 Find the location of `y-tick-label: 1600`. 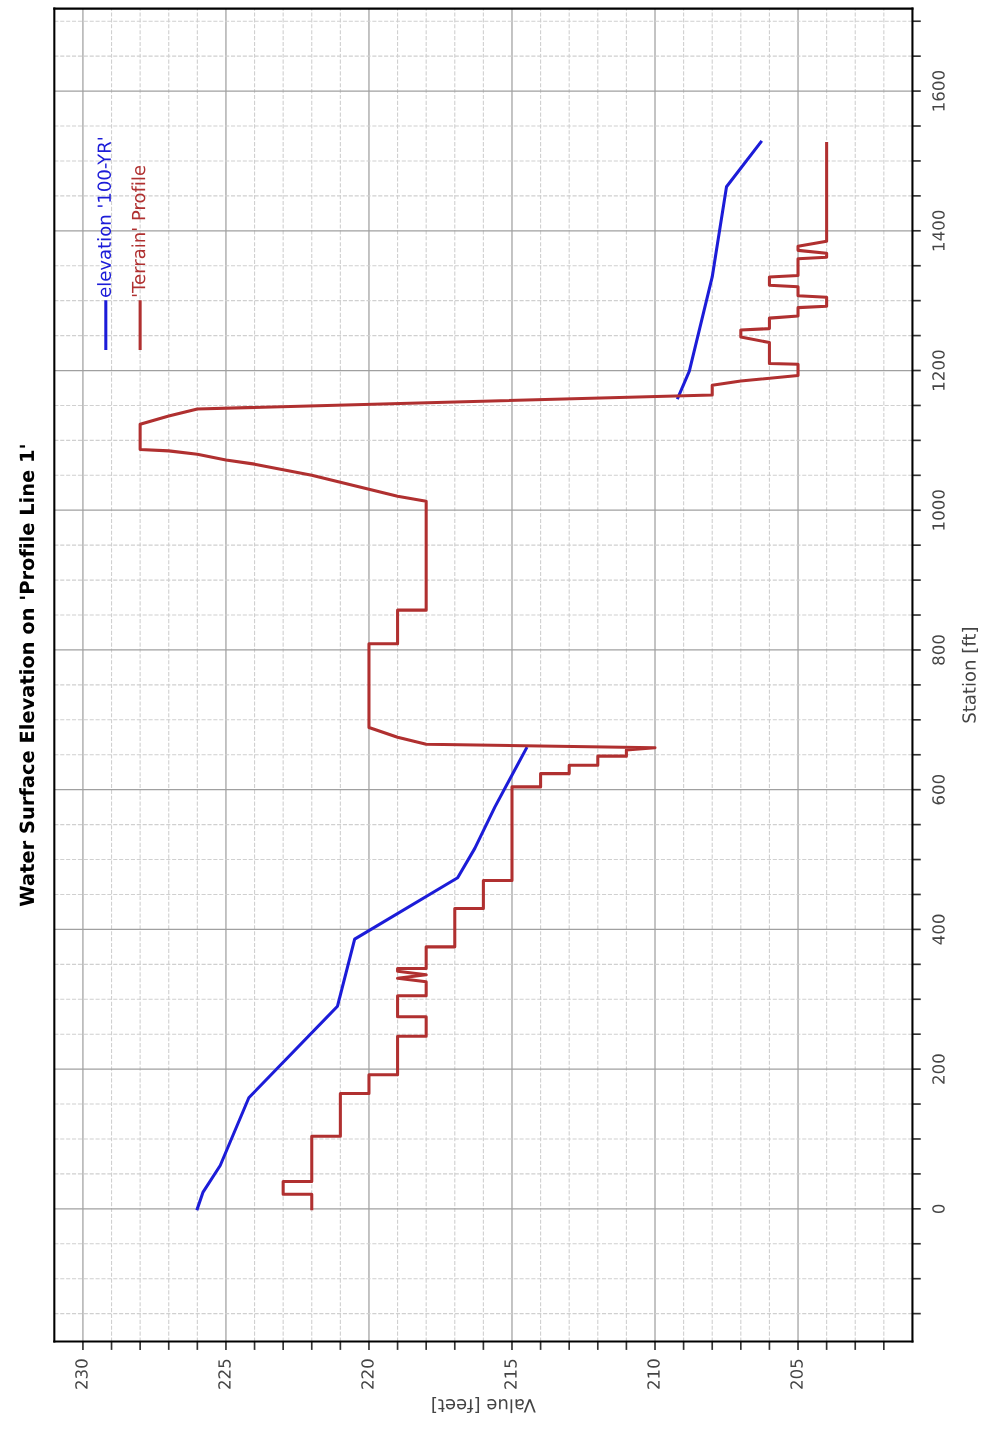

y-tick-label: 1600 is located at coordinates (938, 90).